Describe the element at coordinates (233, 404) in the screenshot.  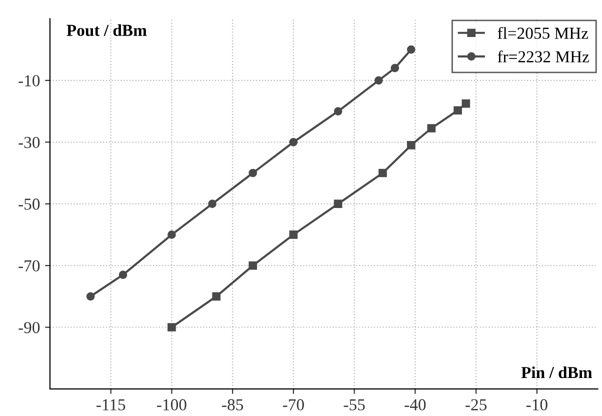
I see `x-tick-label: -85` at that location.